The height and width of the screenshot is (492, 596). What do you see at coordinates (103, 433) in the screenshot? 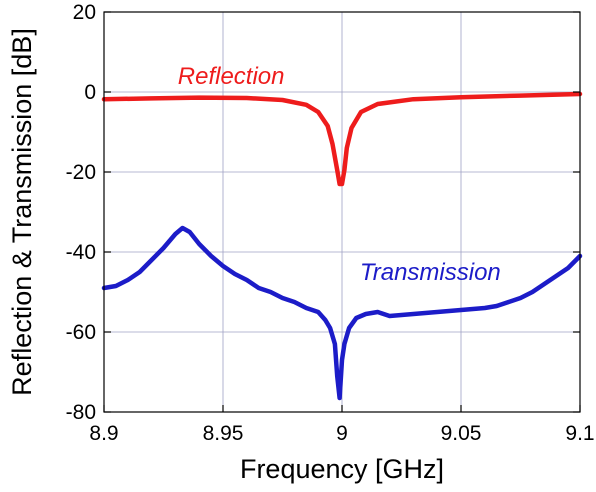
I see `x-tick-label: 8.9` at bounding box center [103, 433].